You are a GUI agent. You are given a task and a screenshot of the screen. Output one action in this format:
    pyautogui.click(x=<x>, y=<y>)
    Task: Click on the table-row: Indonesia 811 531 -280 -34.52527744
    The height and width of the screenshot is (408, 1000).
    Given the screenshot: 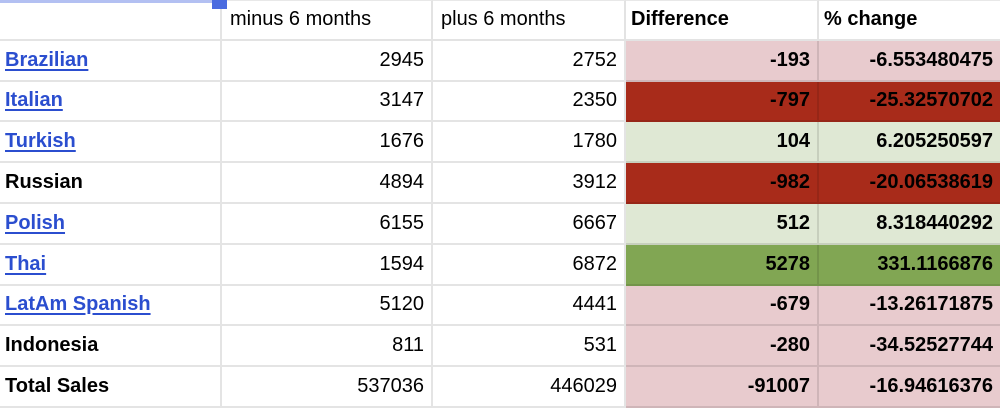 What is the action you would take?
    pyautogui.click(x=500, y=347)
    